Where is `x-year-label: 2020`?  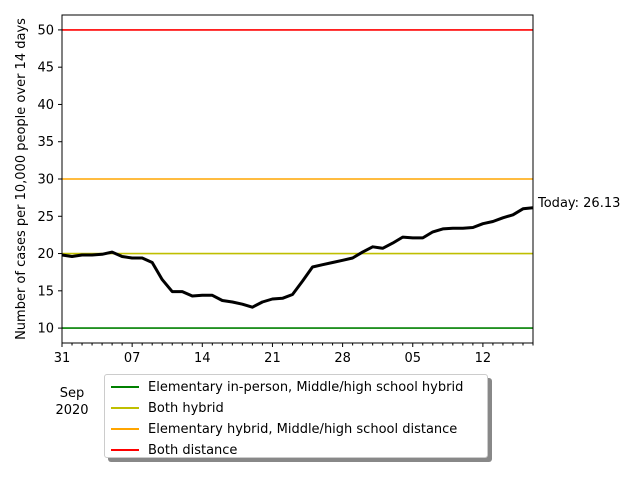
x-year-label: 2020 is located at coordinates (71, 410).